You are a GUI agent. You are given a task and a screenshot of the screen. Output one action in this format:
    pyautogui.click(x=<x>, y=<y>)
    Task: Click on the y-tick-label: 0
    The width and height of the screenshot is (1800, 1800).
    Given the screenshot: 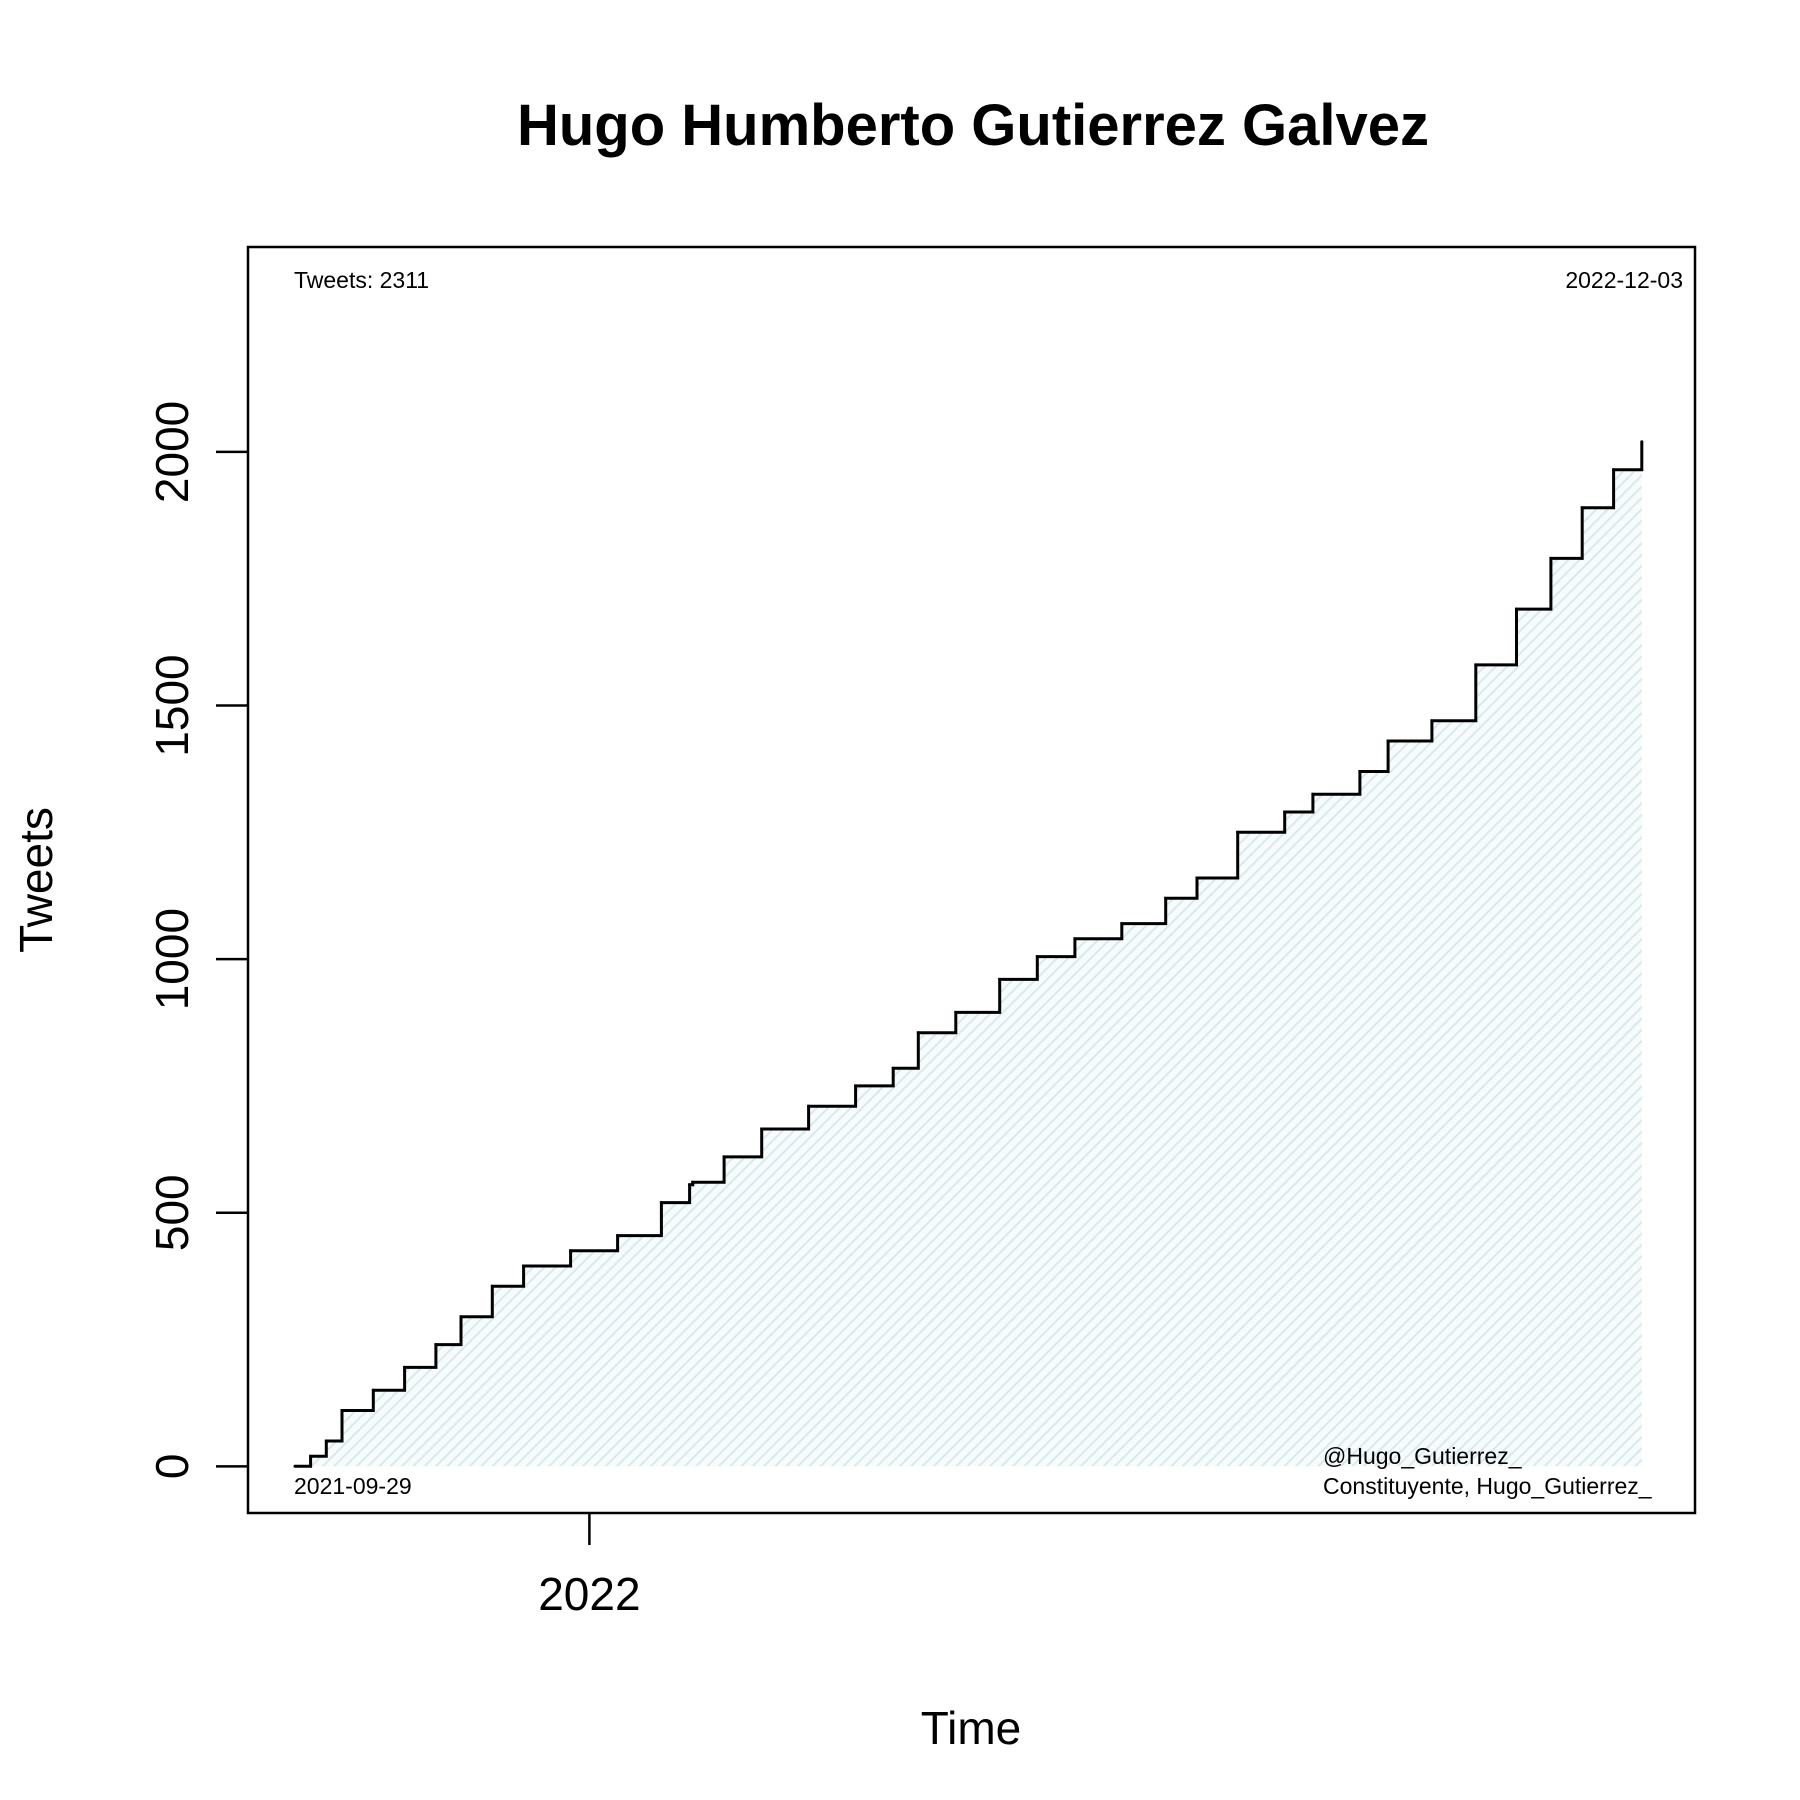 What is the action you would take?
    pyautogui.click(x=172, y=1467)
    